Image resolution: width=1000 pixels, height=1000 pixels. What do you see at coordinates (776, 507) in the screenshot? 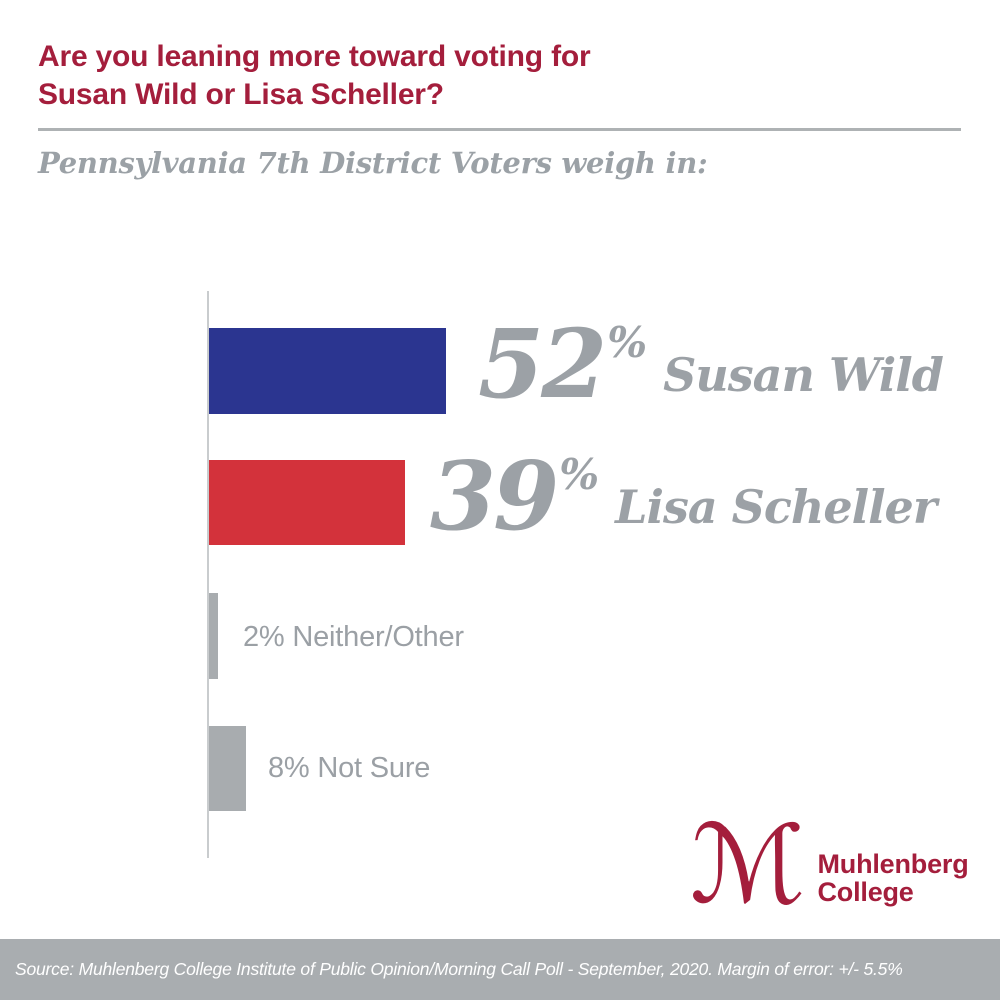
I see `candidate-name-lisa-scheller: Lisa Scheller` at bounding box center [776, 507].